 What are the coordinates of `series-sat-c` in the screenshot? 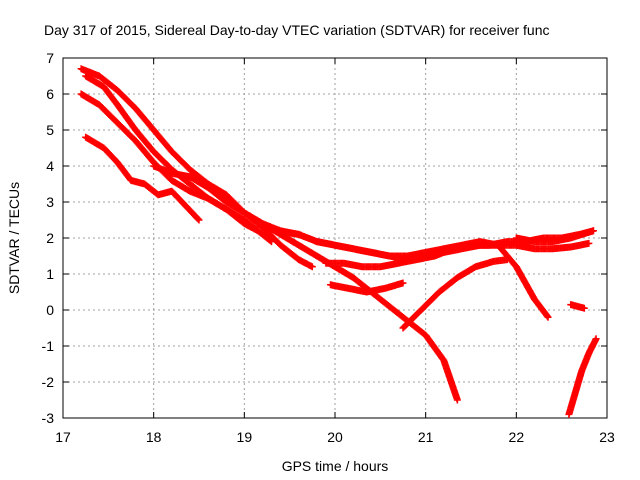 It's located at (169, 162).